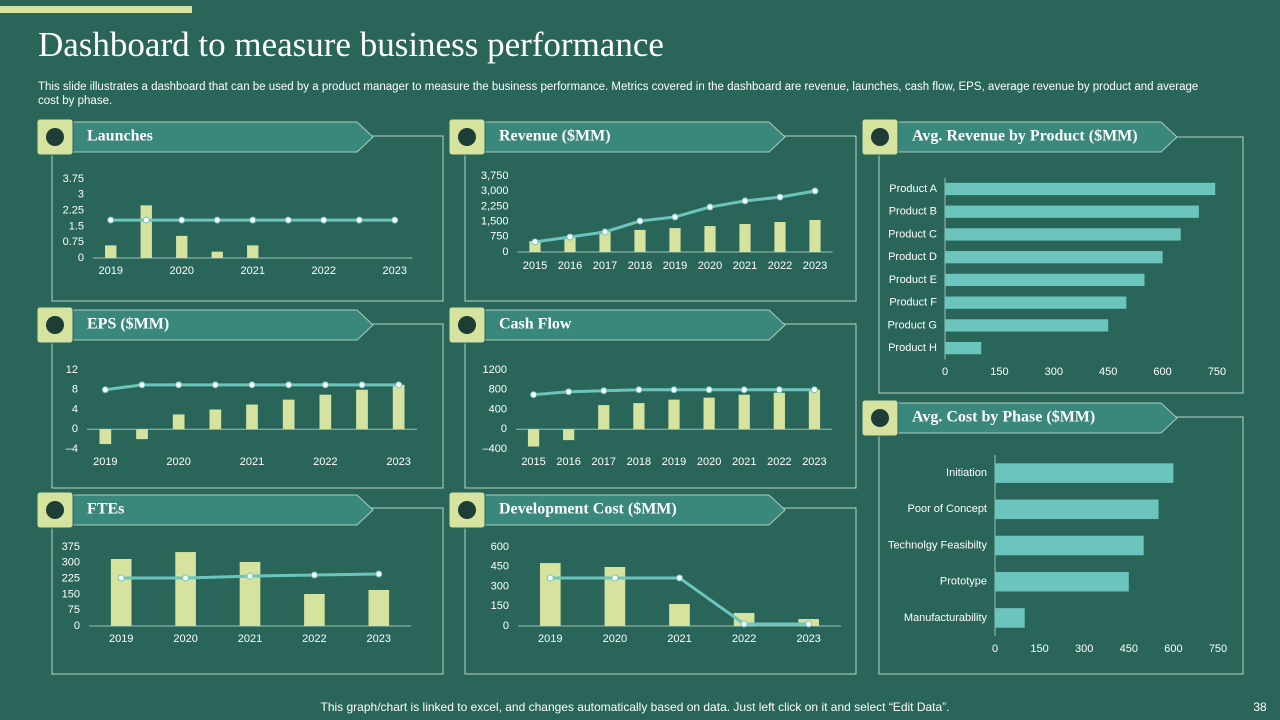 This screenshot has width=1280, height=720. What do you see at coordinates (679, 639) in the screenshot?
I see `x-tick-label: 2021` at bounding box center [679, 639].